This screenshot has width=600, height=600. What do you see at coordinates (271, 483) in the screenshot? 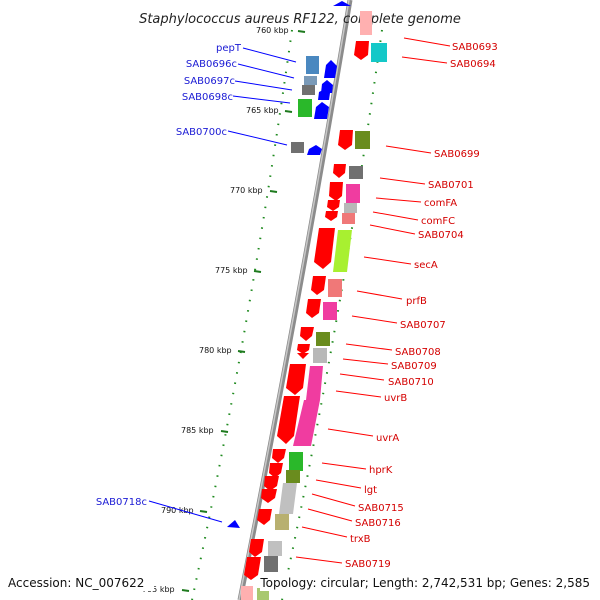
I see `gene-arrow-SAB0715` at bounding box center [271, 483].